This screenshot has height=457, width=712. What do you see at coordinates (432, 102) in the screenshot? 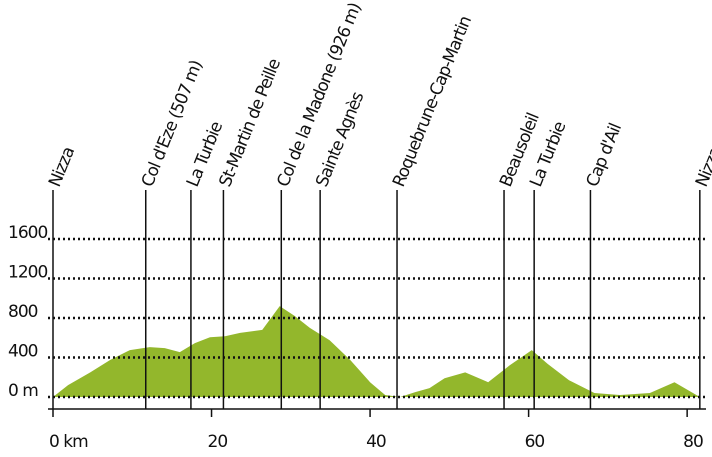
I see `waypoint-label: Roquebrune-Cap-Martin` at bounding box center [432, 102].